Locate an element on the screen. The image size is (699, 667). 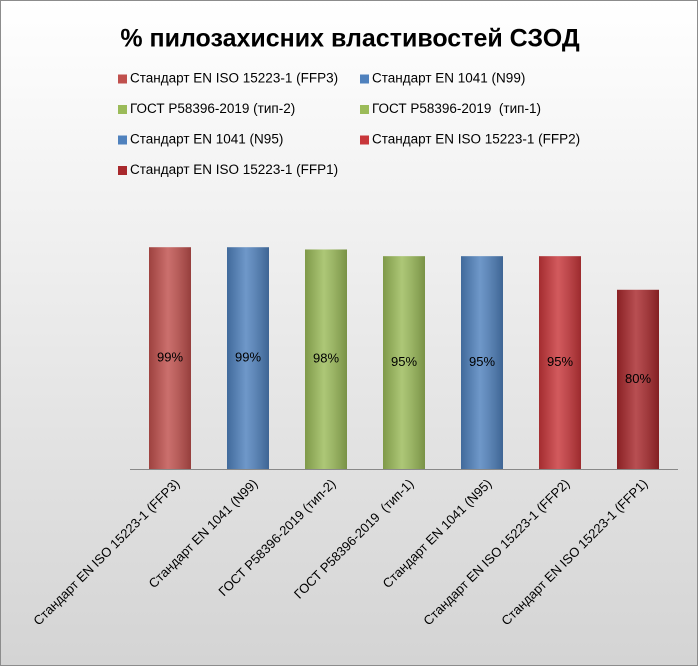
legend-label: Стандарт EN 1041 (N95) is located at coordinates (206, 139).